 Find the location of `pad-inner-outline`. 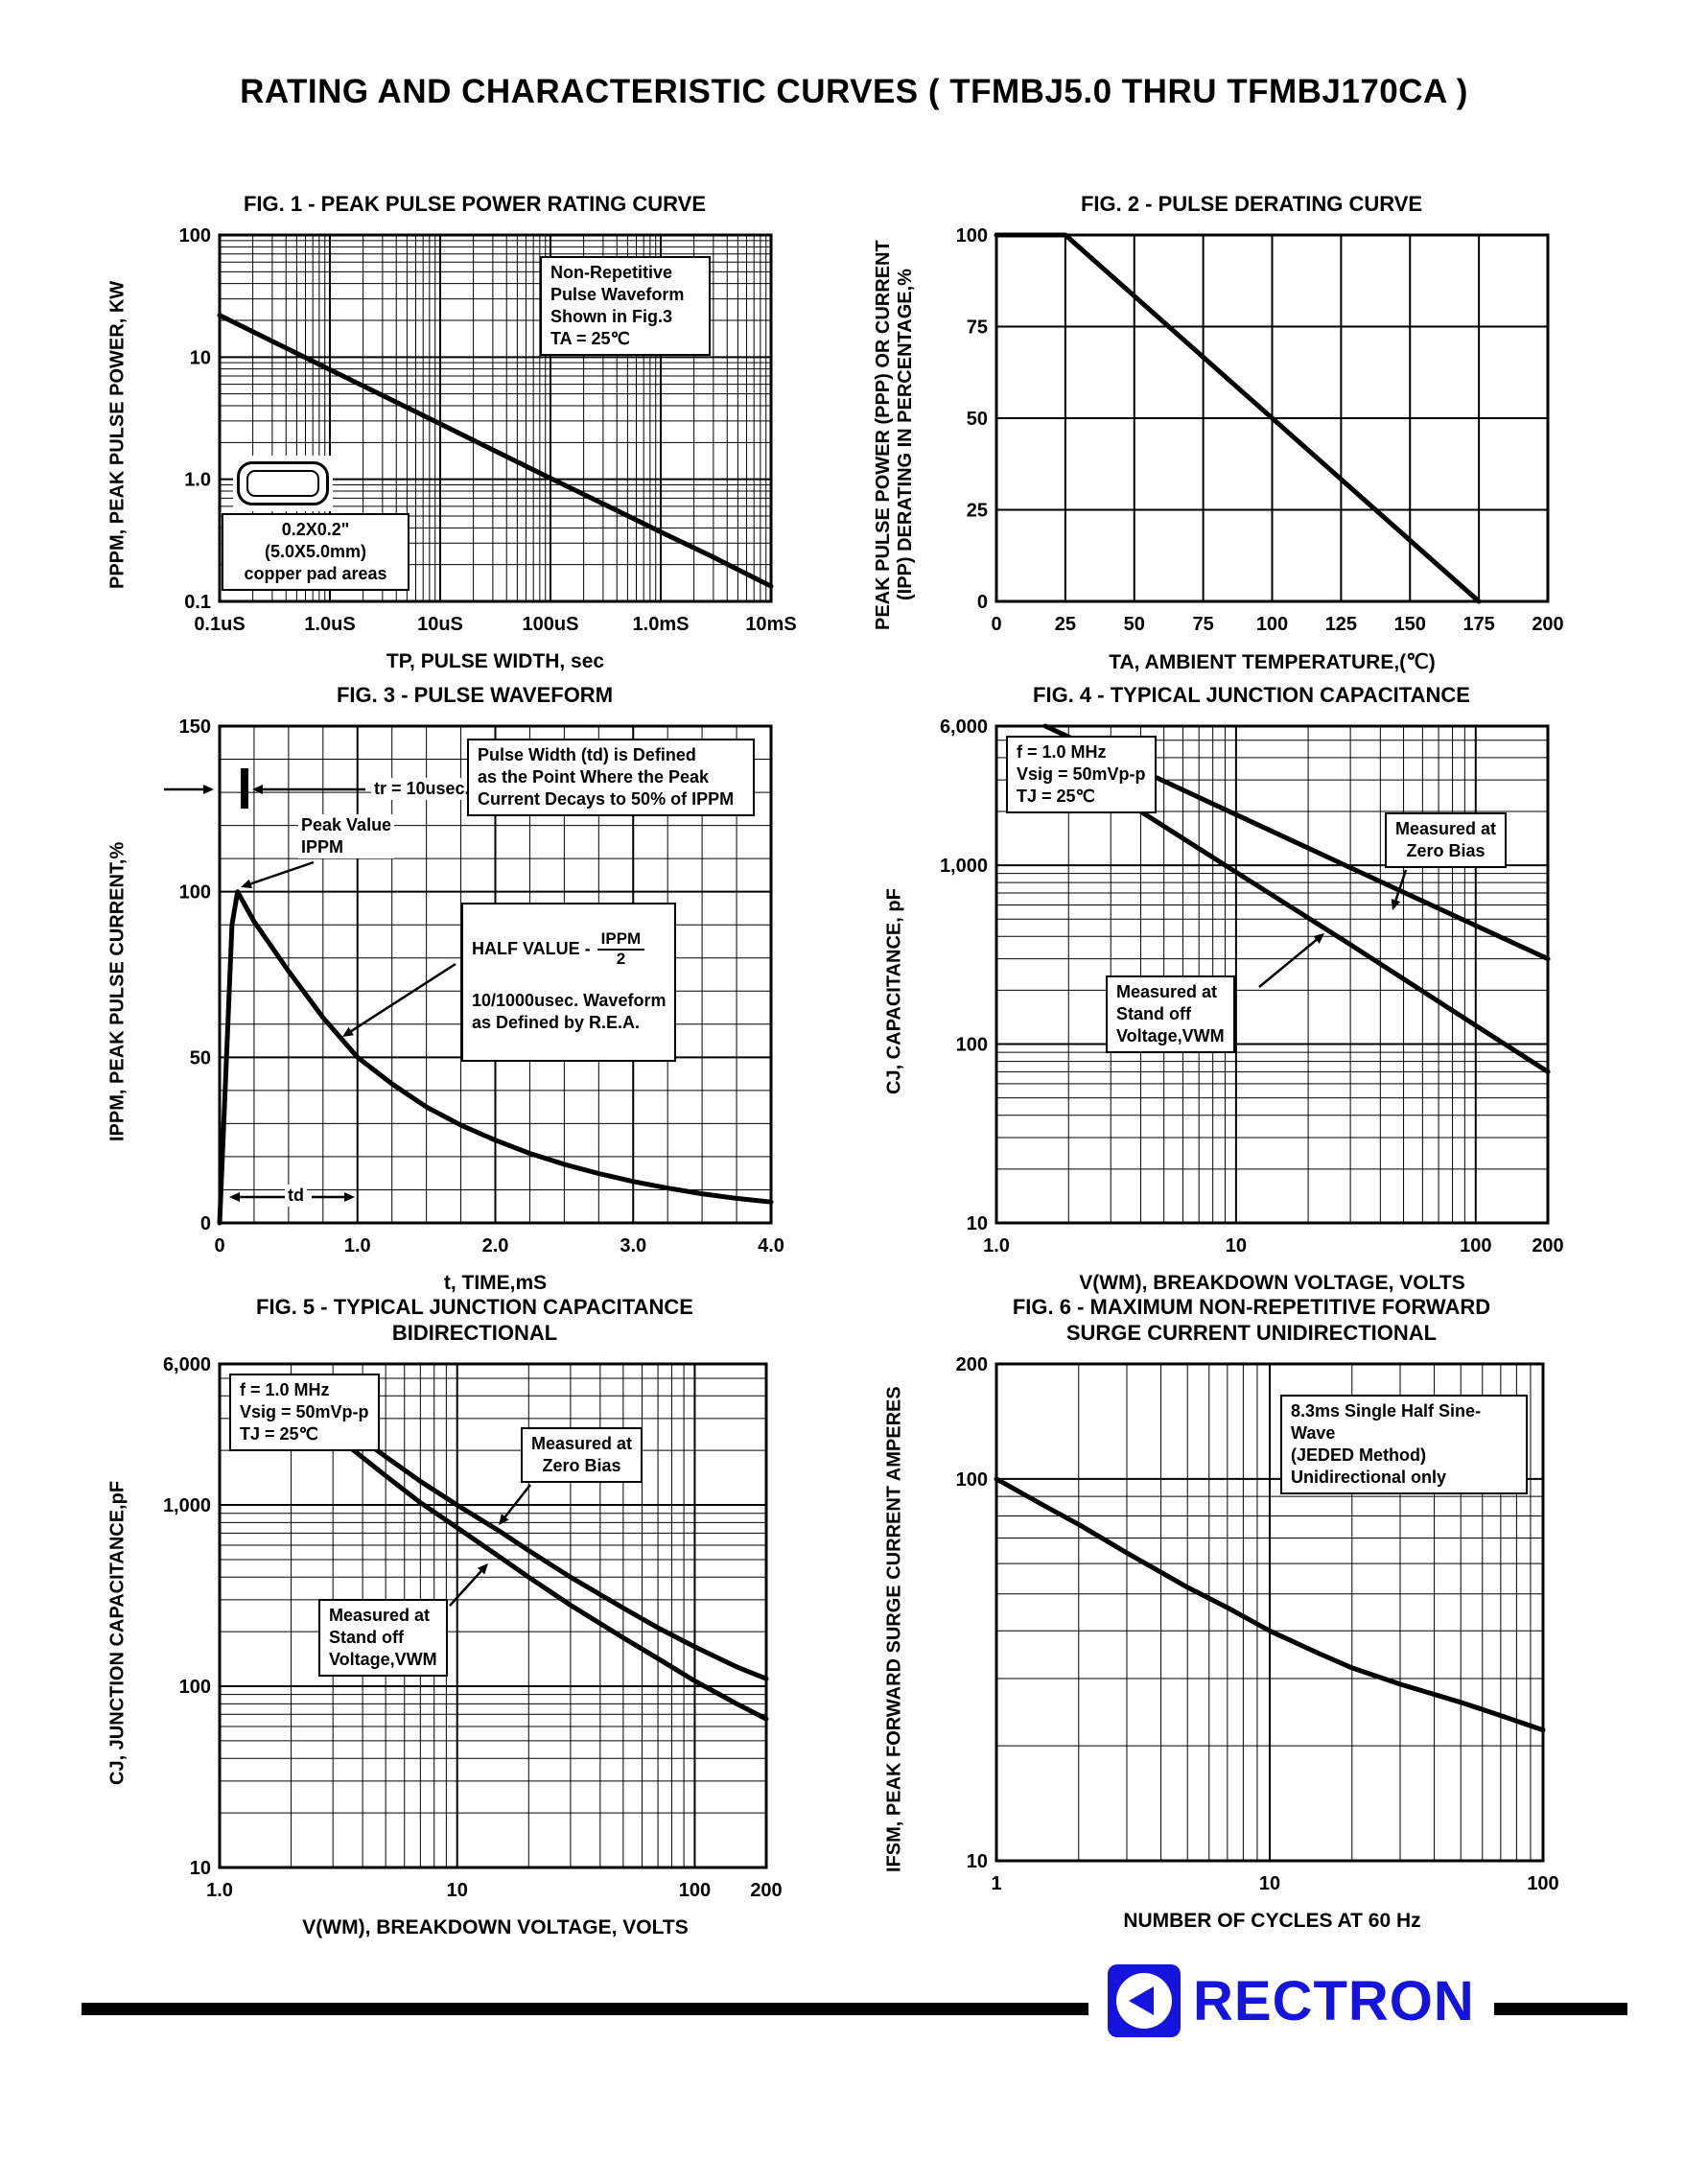

pad-inner-outline is located at coordinates (282, 483).